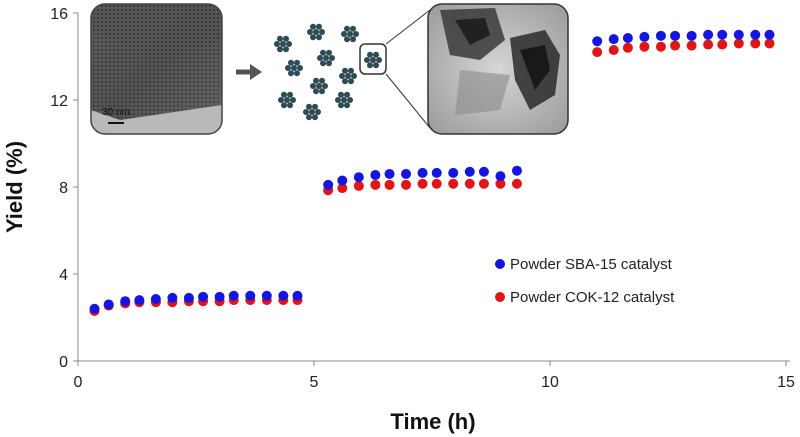 The height and width of the screenshot is (437, 800). I want to click on x-tick-label: 10, so click(550, 382).